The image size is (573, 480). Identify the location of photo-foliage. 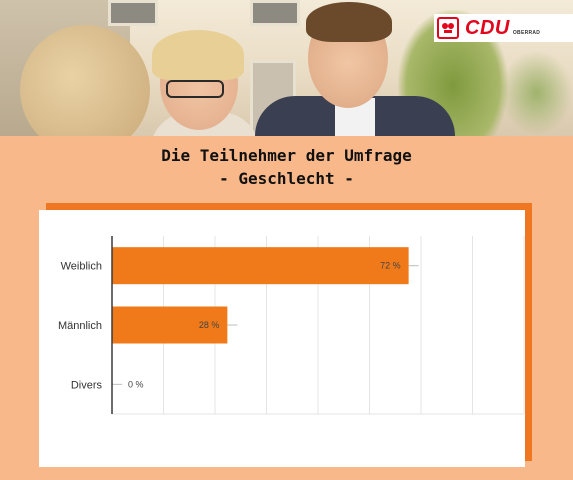
(536, 93).